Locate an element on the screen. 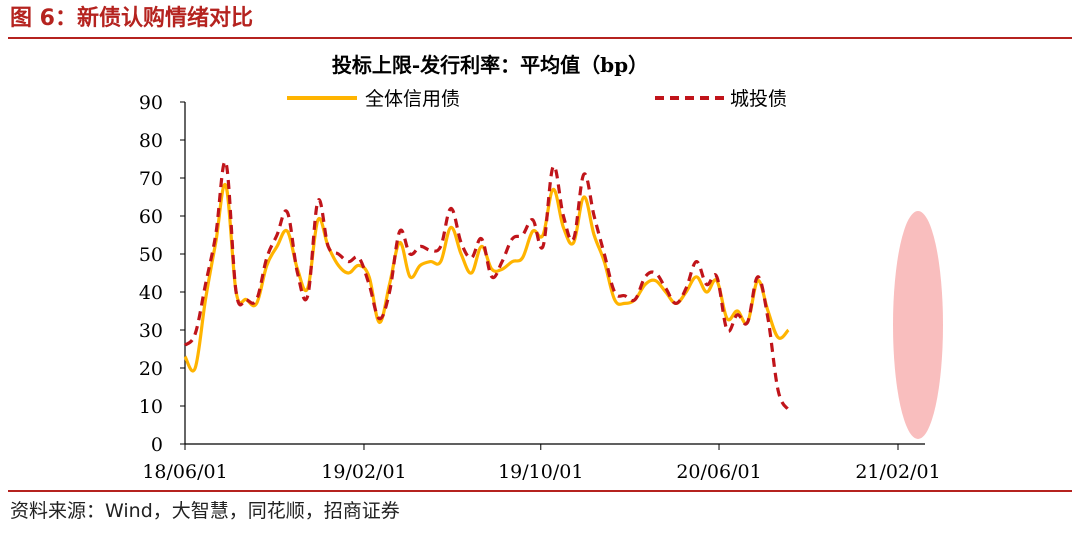 The height and width of the screenshot is (554, 1080). y-tick-label: 50 is located at coordinates (151, 255).